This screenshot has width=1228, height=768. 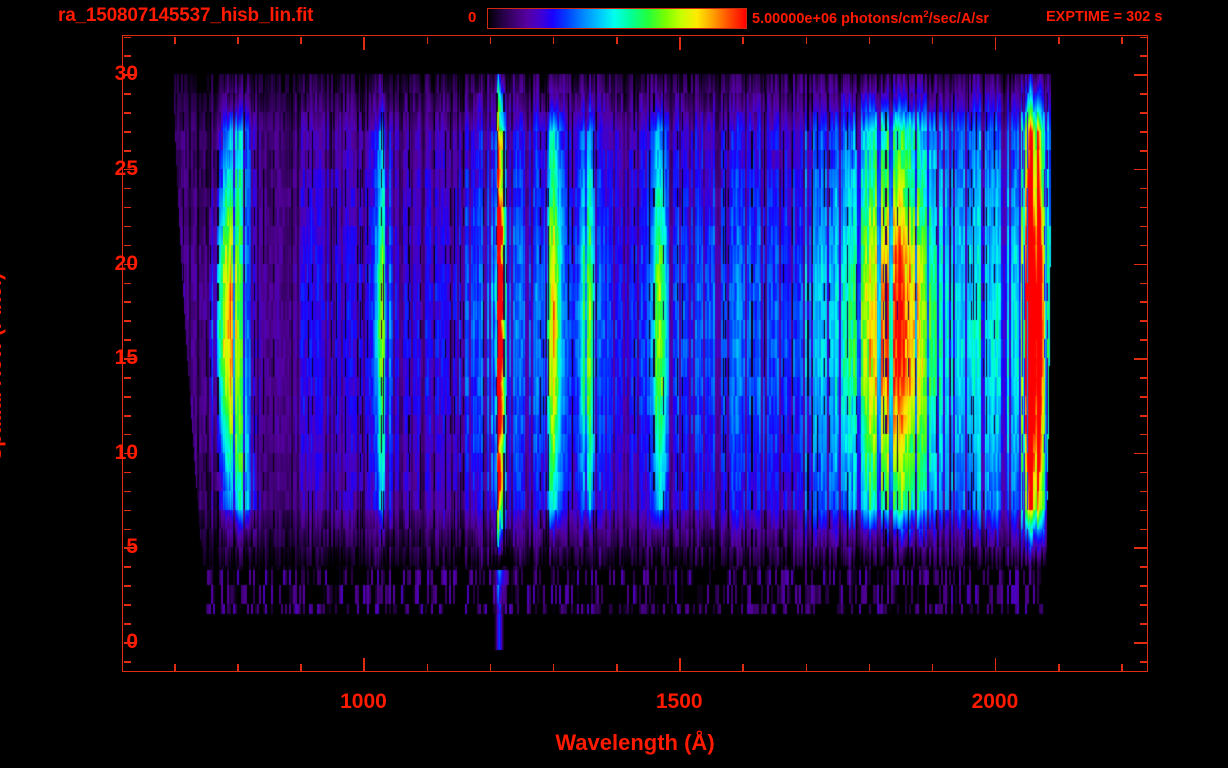 What do you see at coordinates (635, 742) in the screenshot?
I see `x-axis-title: Wavelength (Å)` at bounding box center [635, 742].